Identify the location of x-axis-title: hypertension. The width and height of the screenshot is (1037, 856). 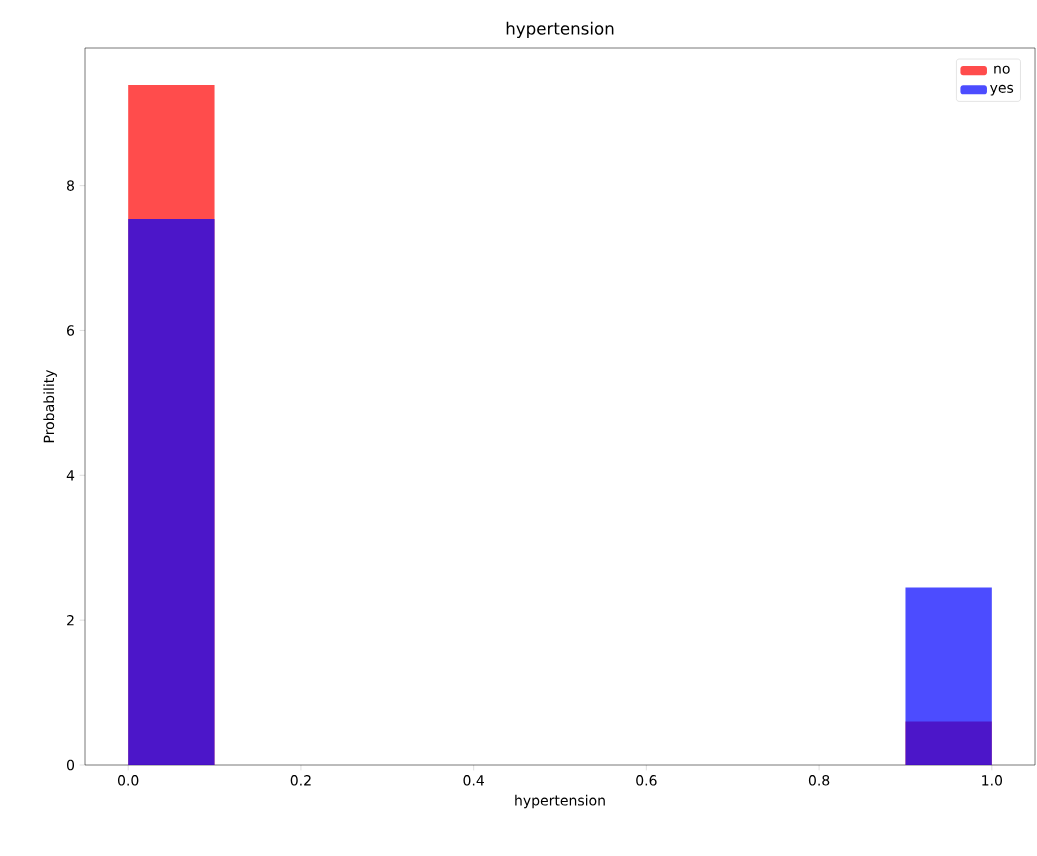
(560, 801).